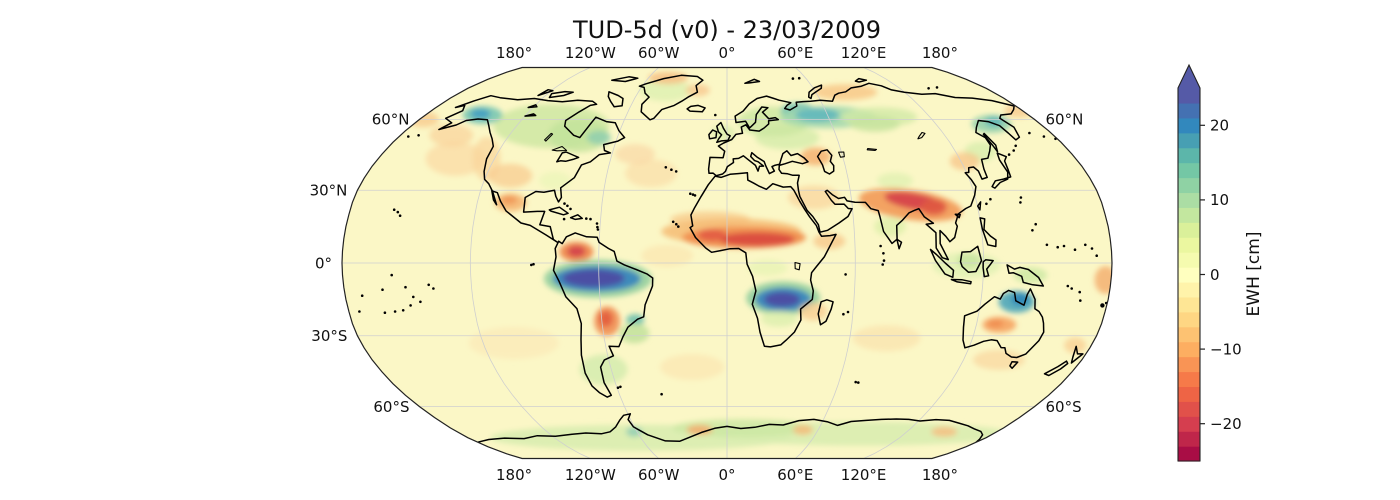 This screenshot has width=1400, height=500. What do you see at coordinates (651, 173) in the screenshot?
I see `anomaly-atlantic-orange` at bounding box center [651, 173].